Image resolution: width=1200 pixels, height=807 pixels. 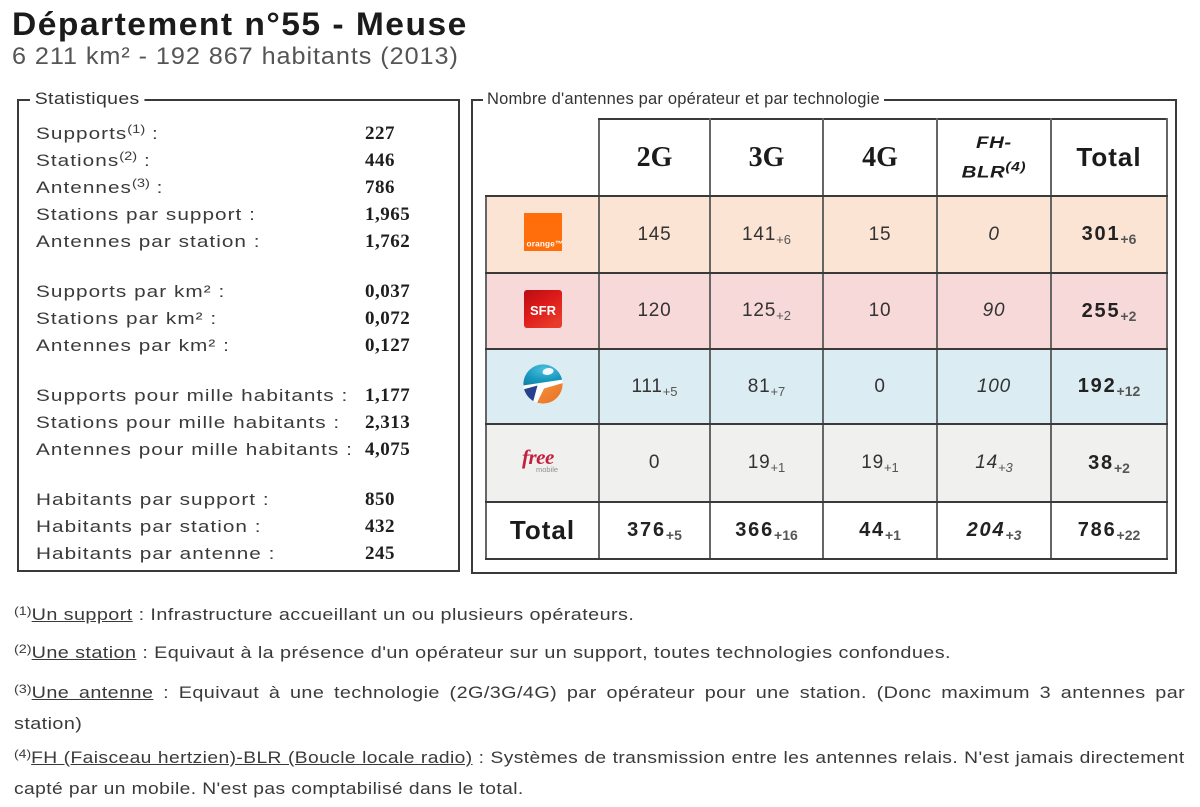 What do you see at coordinates (544, 244) in the screenshot?
I see `svg-text: orange™` at bounding box center [544, 244].